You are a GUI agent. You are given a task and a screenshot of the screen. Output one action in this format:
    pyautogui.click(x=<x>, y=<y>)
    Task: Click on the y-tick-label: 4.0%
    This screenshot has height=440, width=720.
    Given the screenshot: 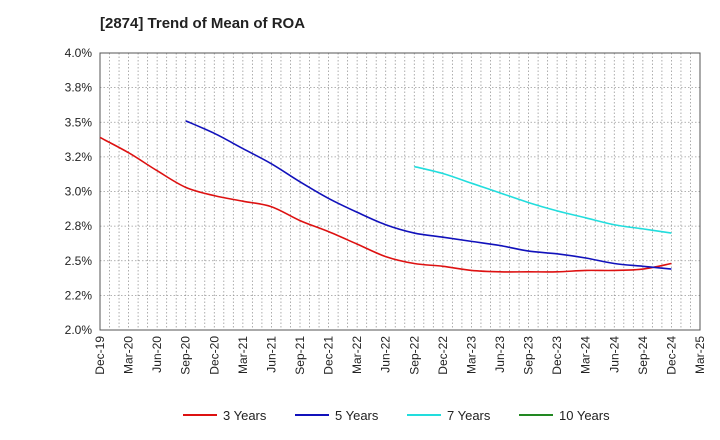 What is the action you would take?
    pyautogui.click(x=79, y=53)
    